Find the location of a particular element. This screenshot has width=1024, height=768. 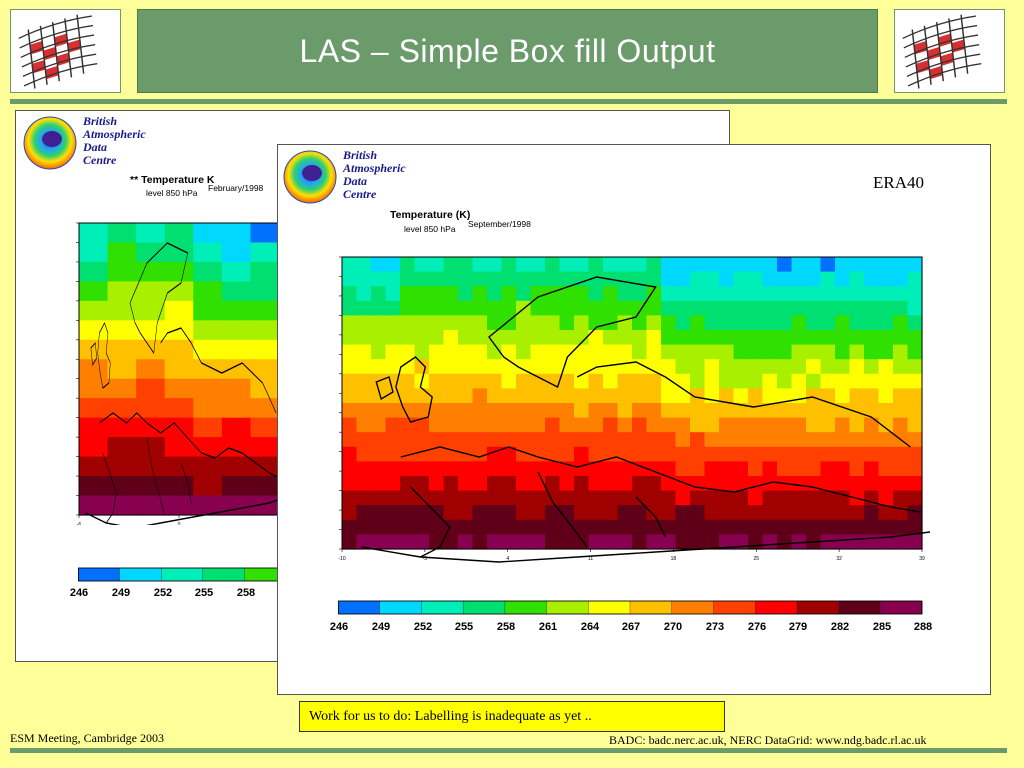

coastline-path is located at coordinates (184, 511).